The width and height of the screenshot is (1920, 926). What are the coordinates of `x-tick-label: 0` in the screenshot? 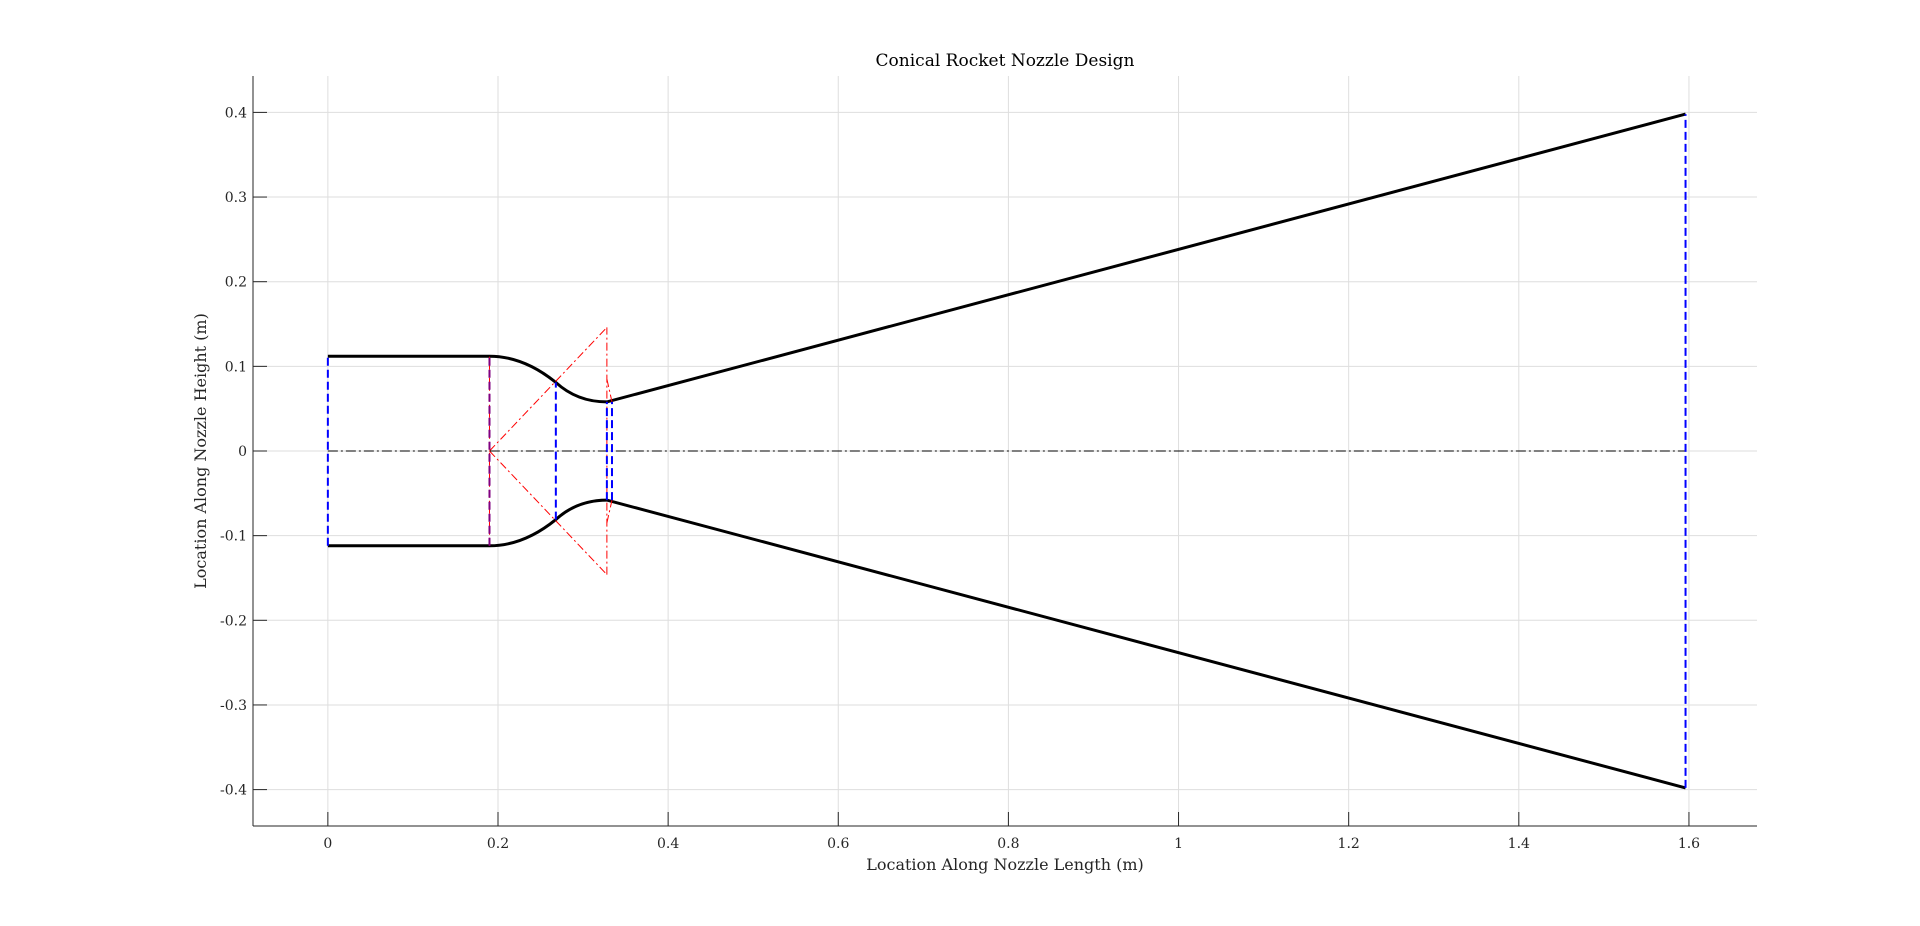 It's located at (327, 844).